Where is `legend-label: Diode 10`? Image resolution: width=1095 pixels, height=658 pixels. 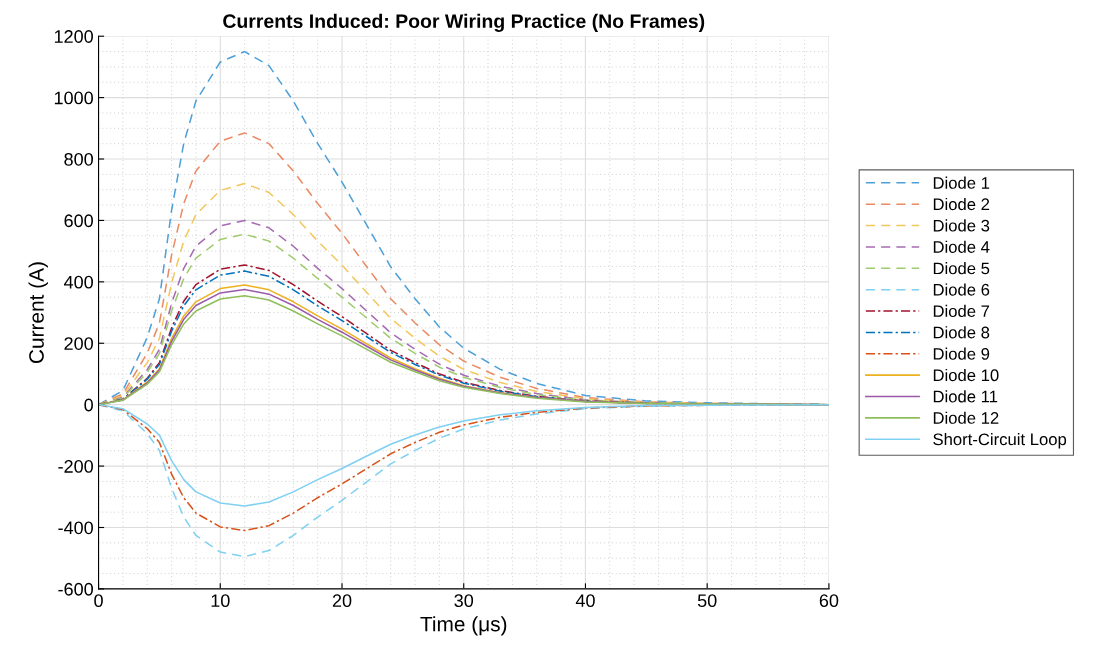
legend-label: Diode 10 is located at coordinates (966, 375).